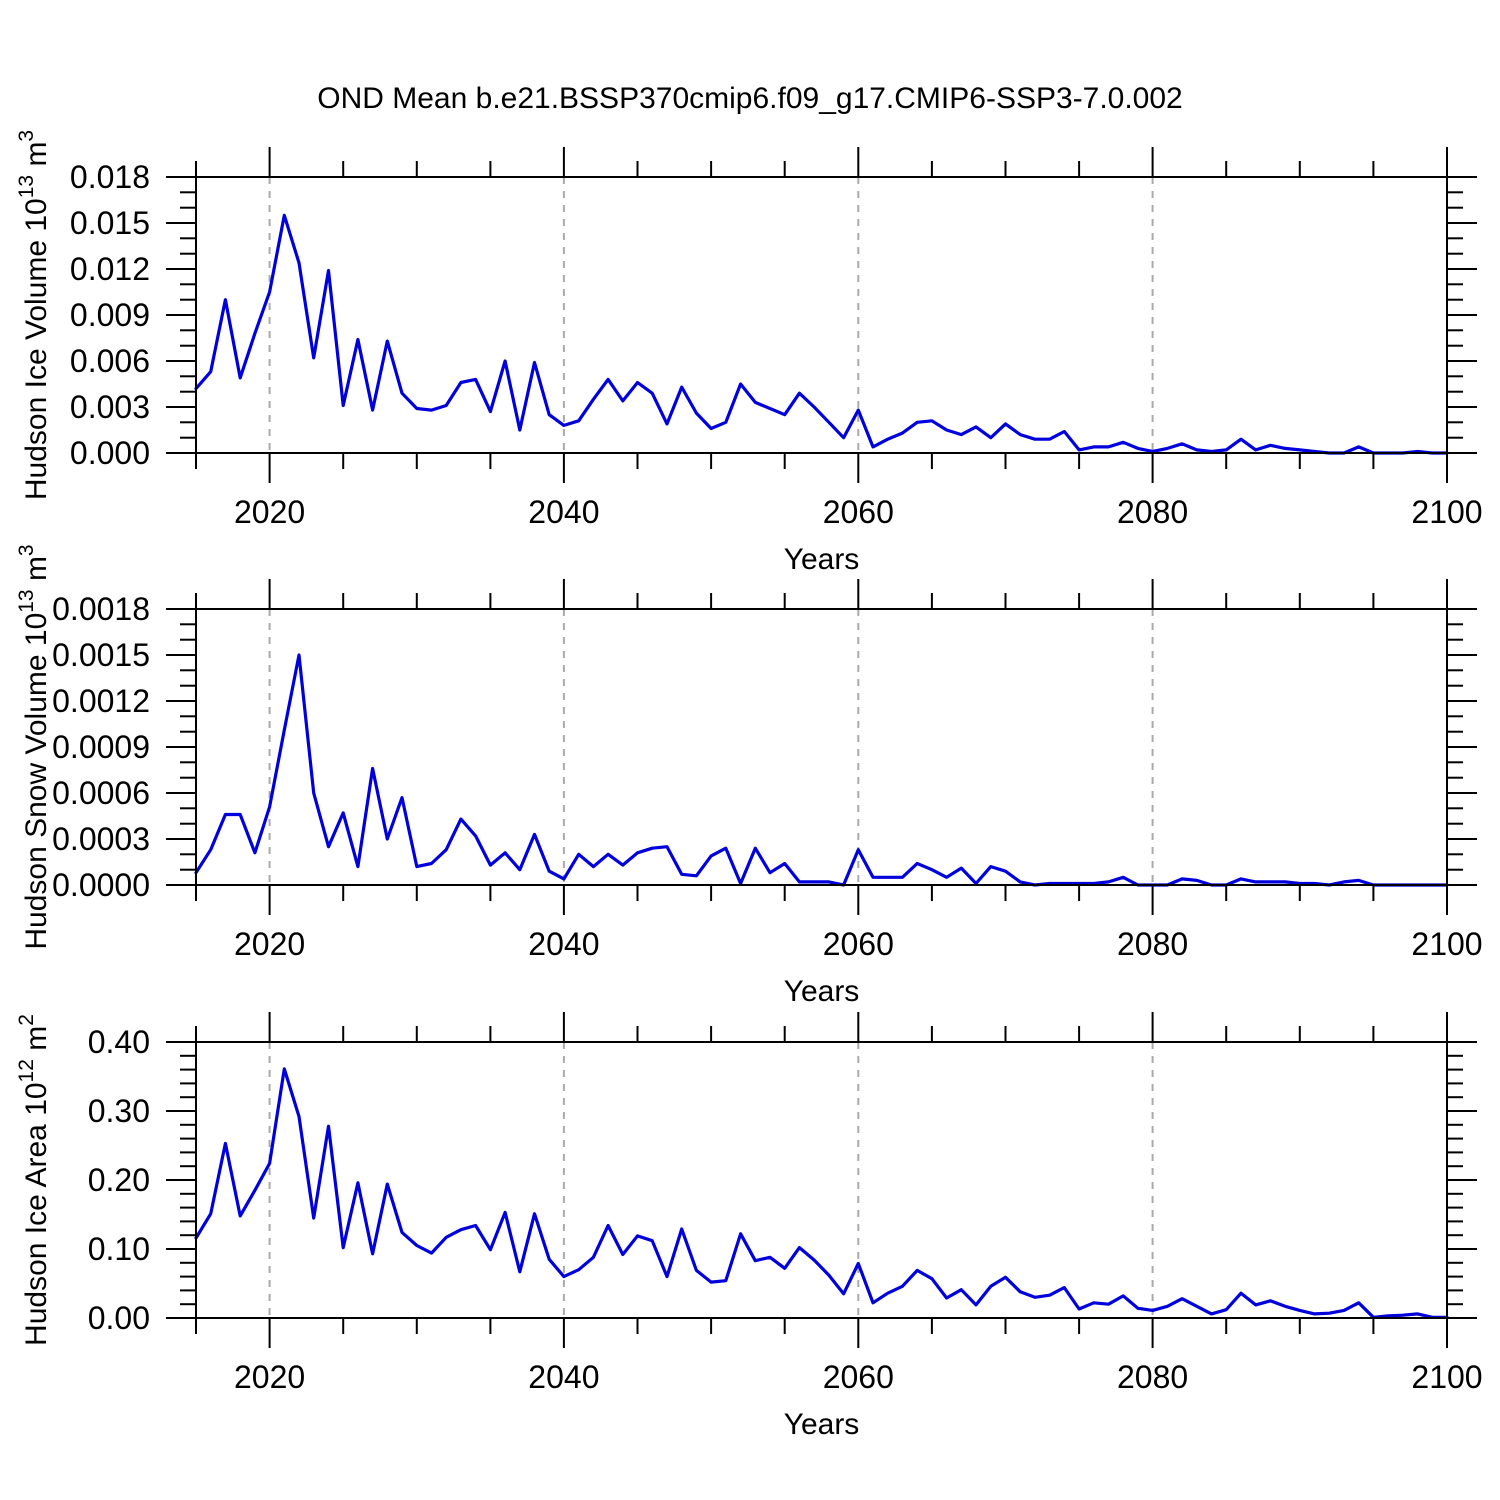 Image resolution: width=1500 pixels, height=1500 pixels. I want to click on y-tick-label: 0.0003, so click(101, 839).